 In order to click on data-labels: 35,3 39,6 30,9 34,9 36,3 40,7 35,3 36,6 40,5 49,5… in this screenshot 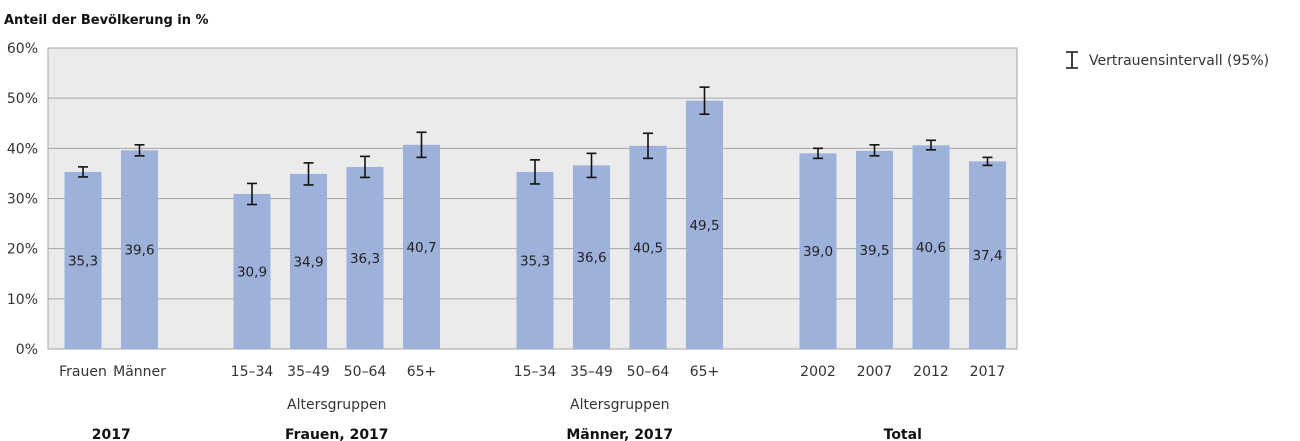, I will do `click(535, 249)`.